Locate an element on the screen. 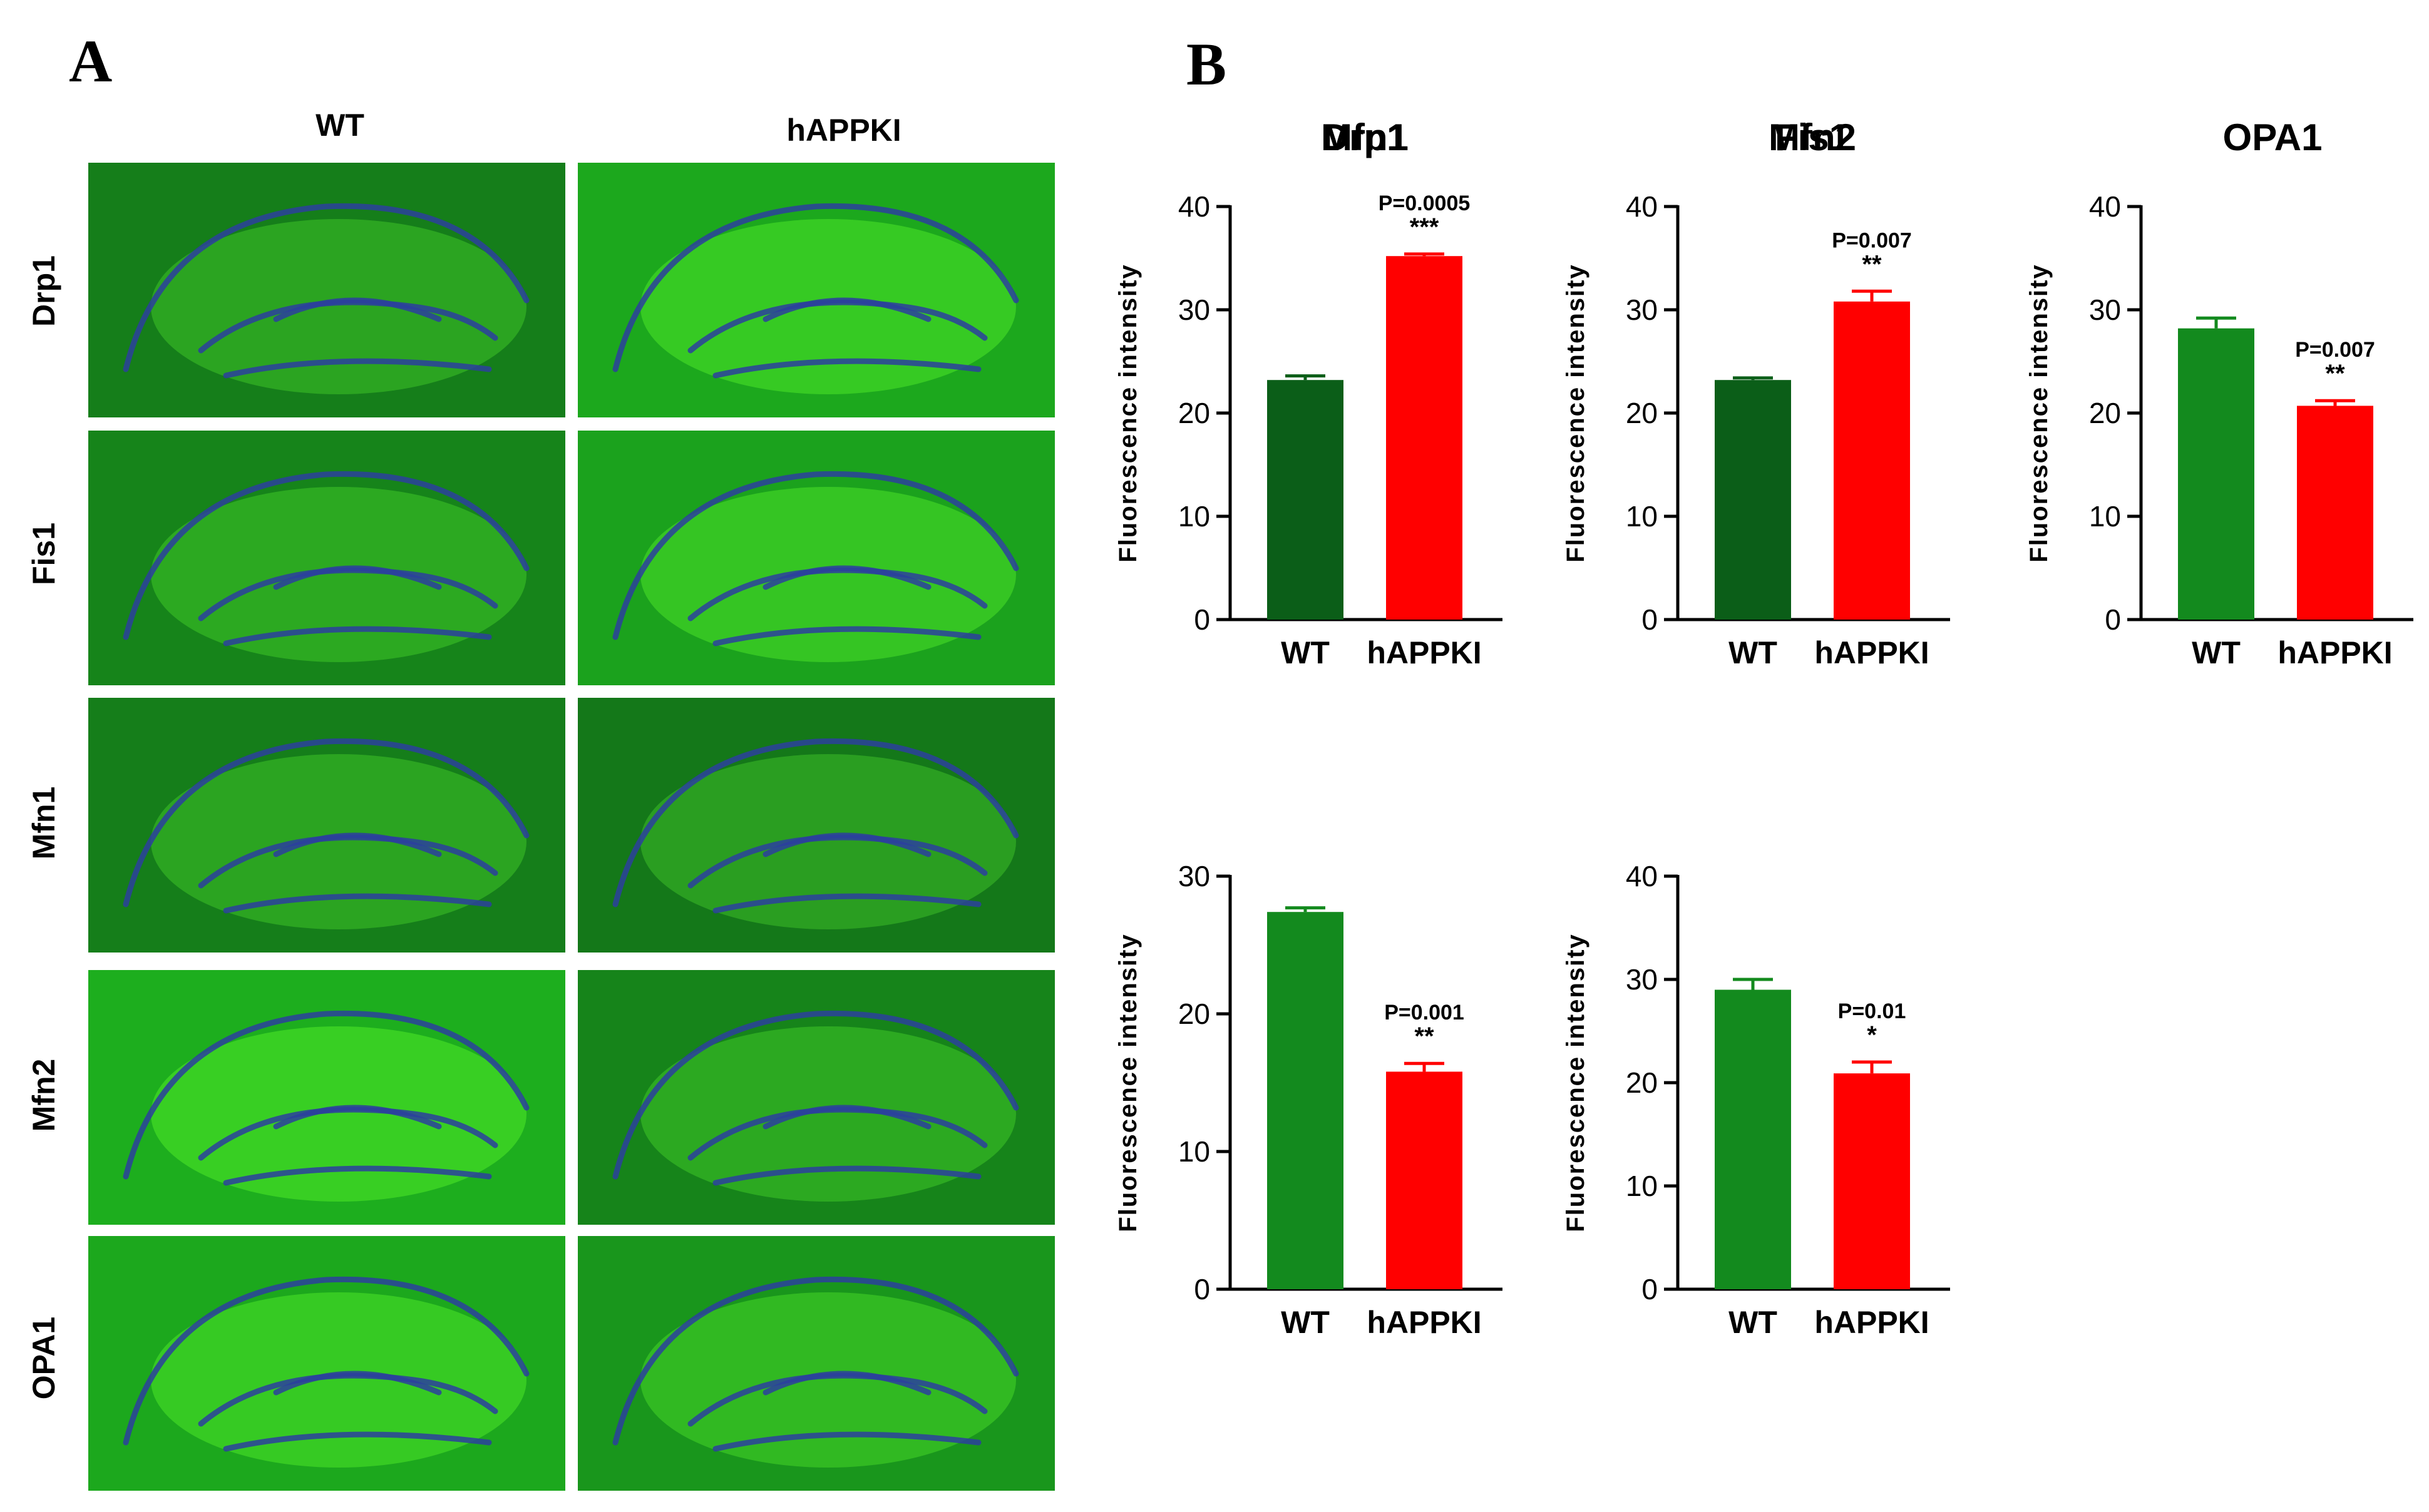  column-header-wt: WT is located at coordinates (340, 125).